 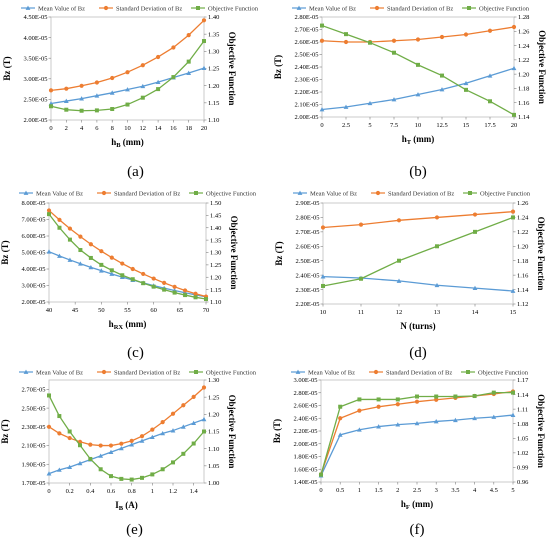 What do you see at coordinates (455, 490) in the screenshot?
I see `x-tick-label: 3.5` at bounding box center [455, 490].